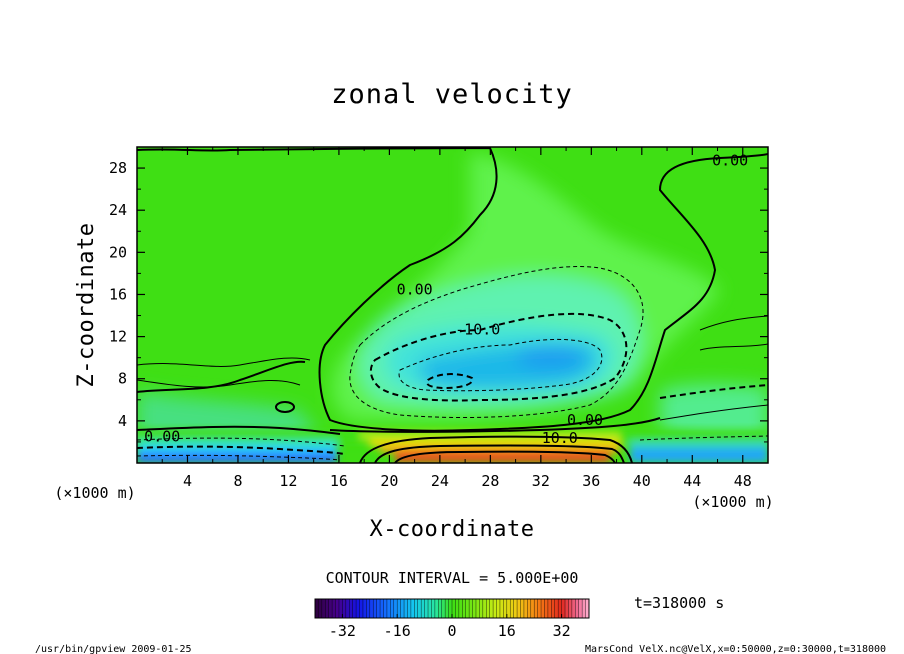 The image size is (904, 654). What do you see at coordinates (389, 481) in the screenshot?
I see `x-tick-label: 20` at bounding box center [389, 481].